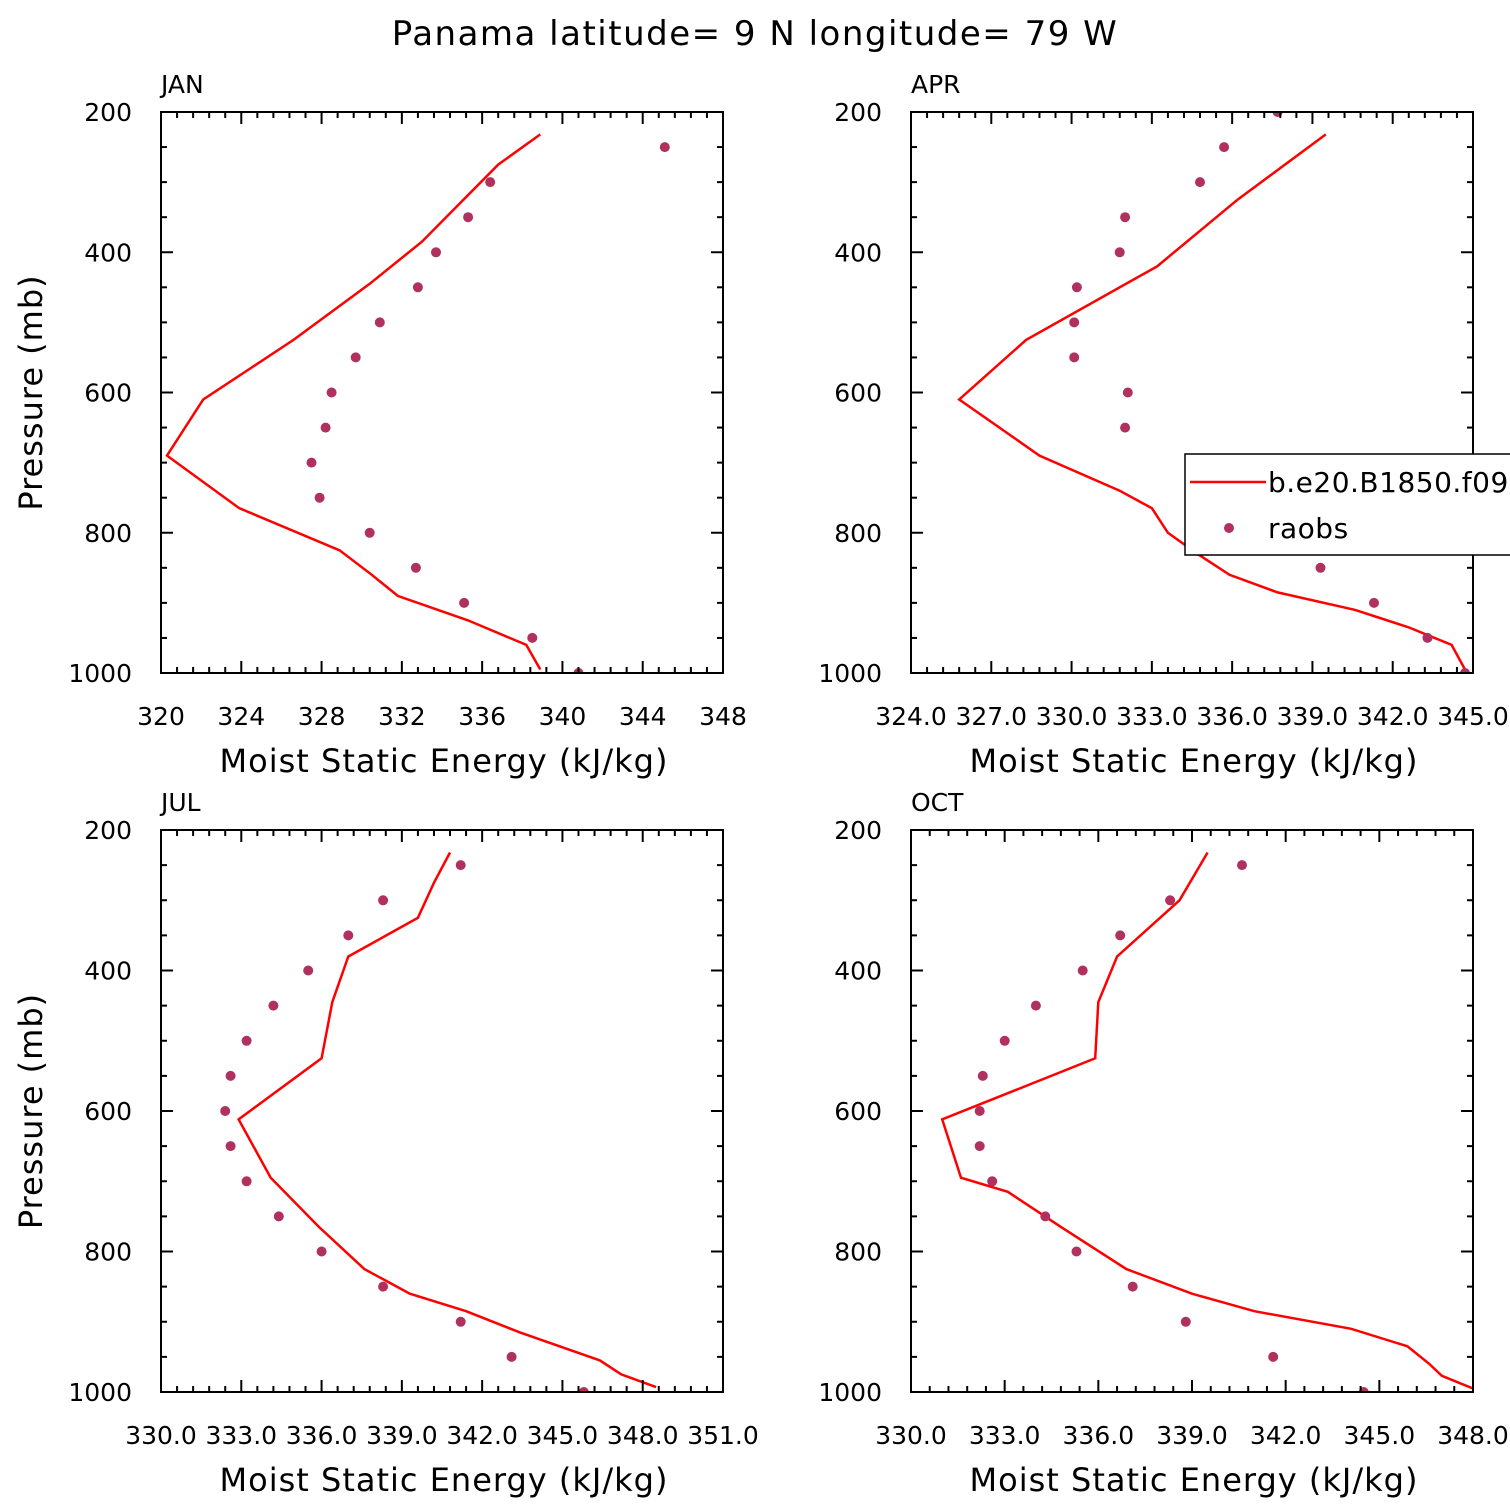 This screenshot has width=1510, height=1510. Describe the element at coordinates (723, 1435) in the screenshot. I see `x-tick-label: 351.0` at that location.